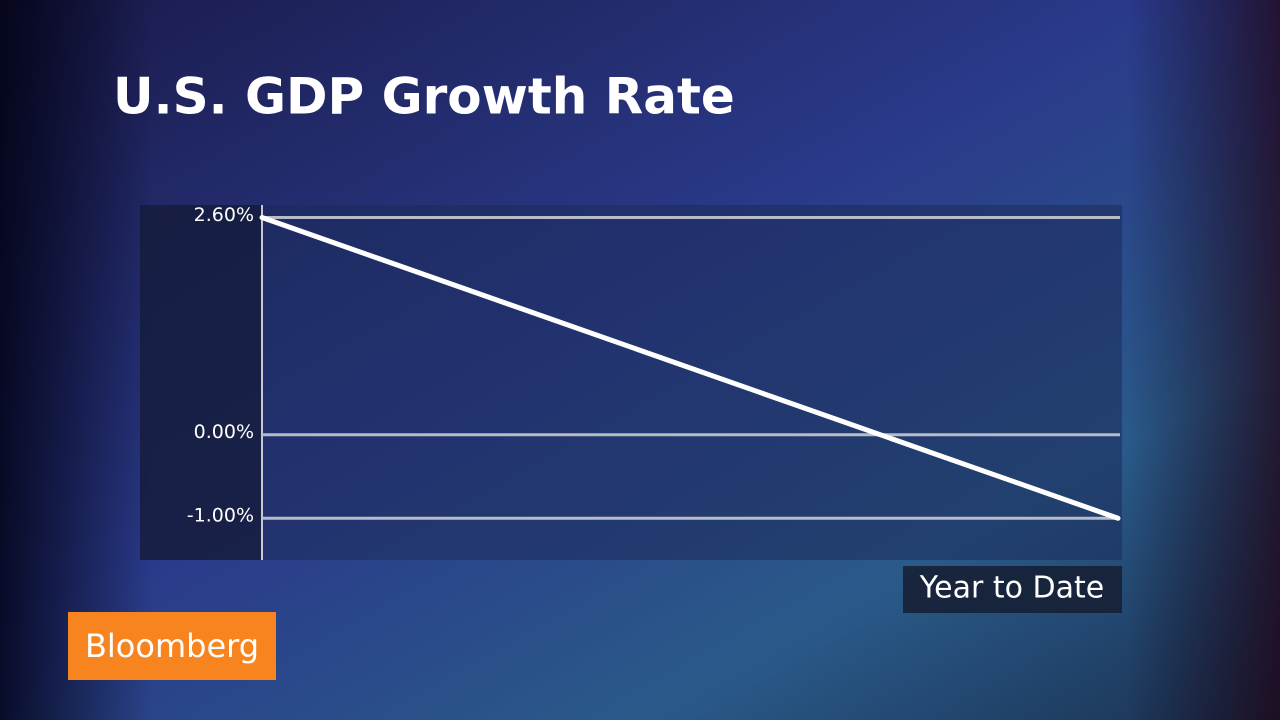 Image resolution: width=1280 pixels, height=720 pixels. What do you see at coordinates (224, 432) in the screenshot?
I see `y-tick-label: 0.00%` at bounding box center [224, 432].